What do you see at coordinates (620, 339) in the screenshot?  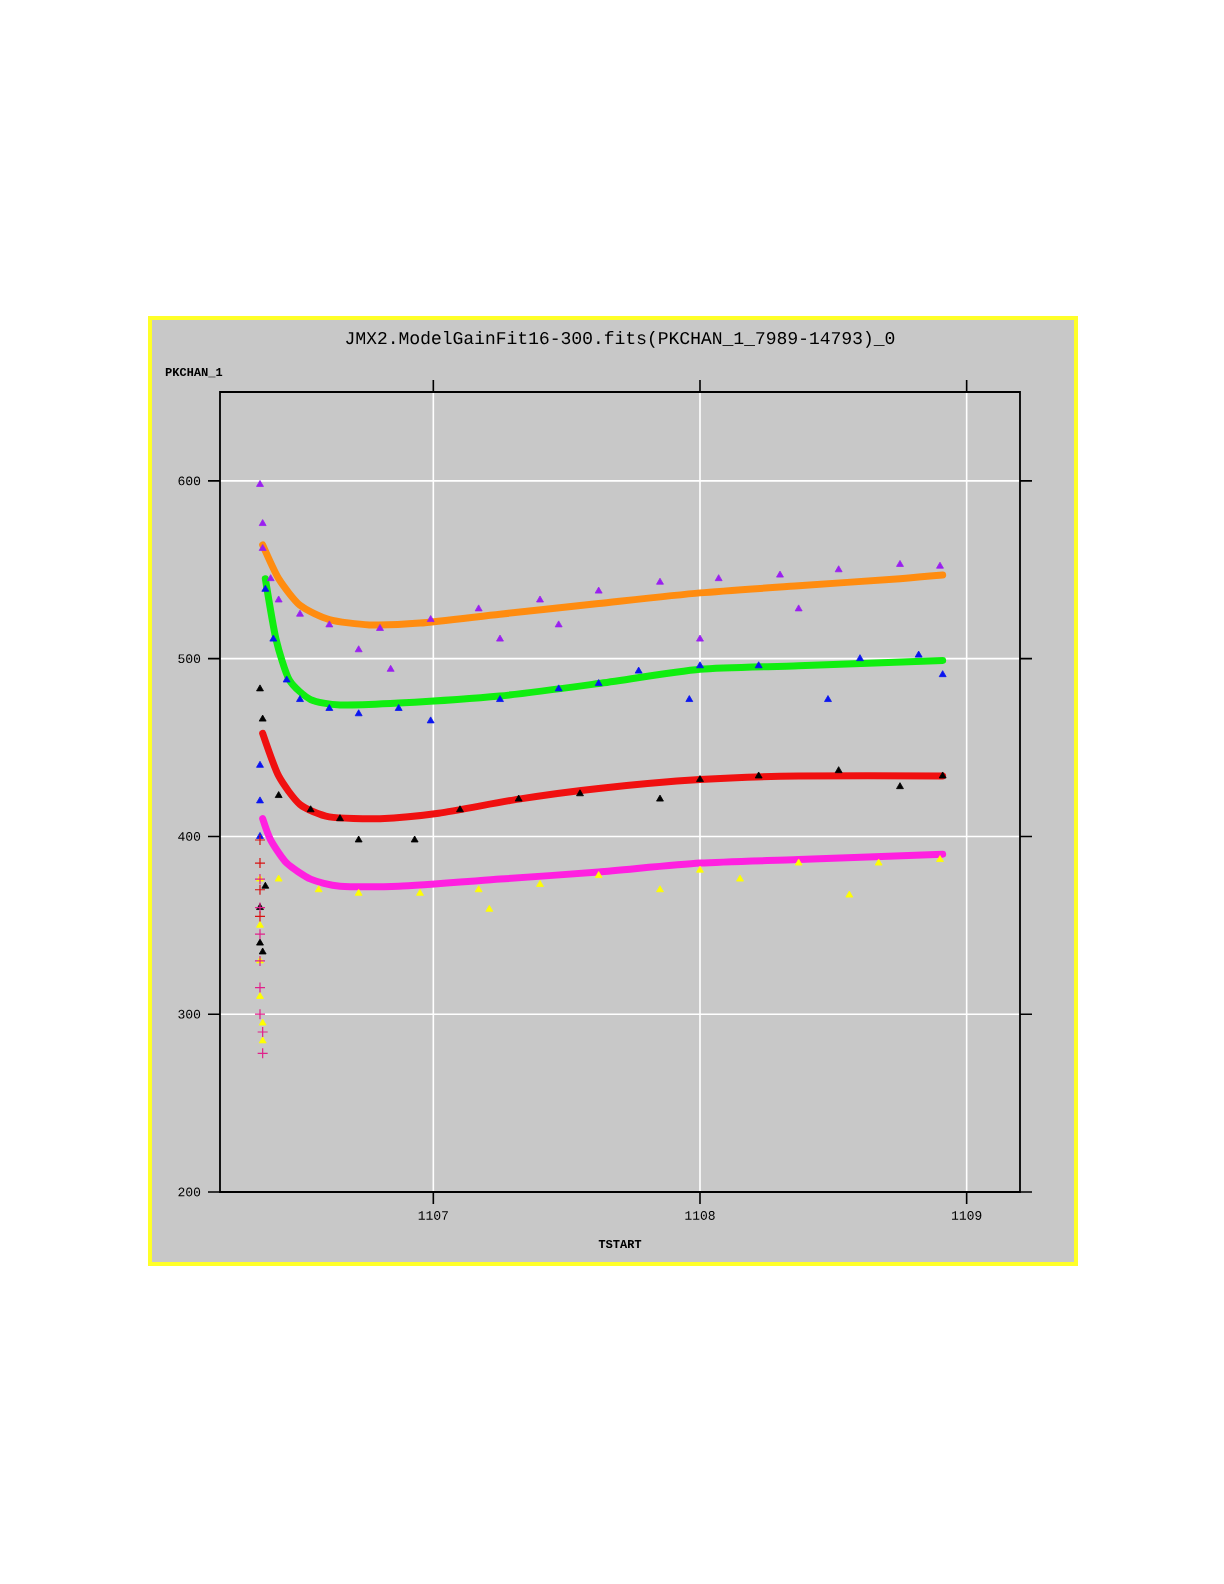 I see `chart-title: JMX2.ModelGainFit16-300.fits(PKCHAN_1_7989-14793)_0` at bounding box center [620, 339].